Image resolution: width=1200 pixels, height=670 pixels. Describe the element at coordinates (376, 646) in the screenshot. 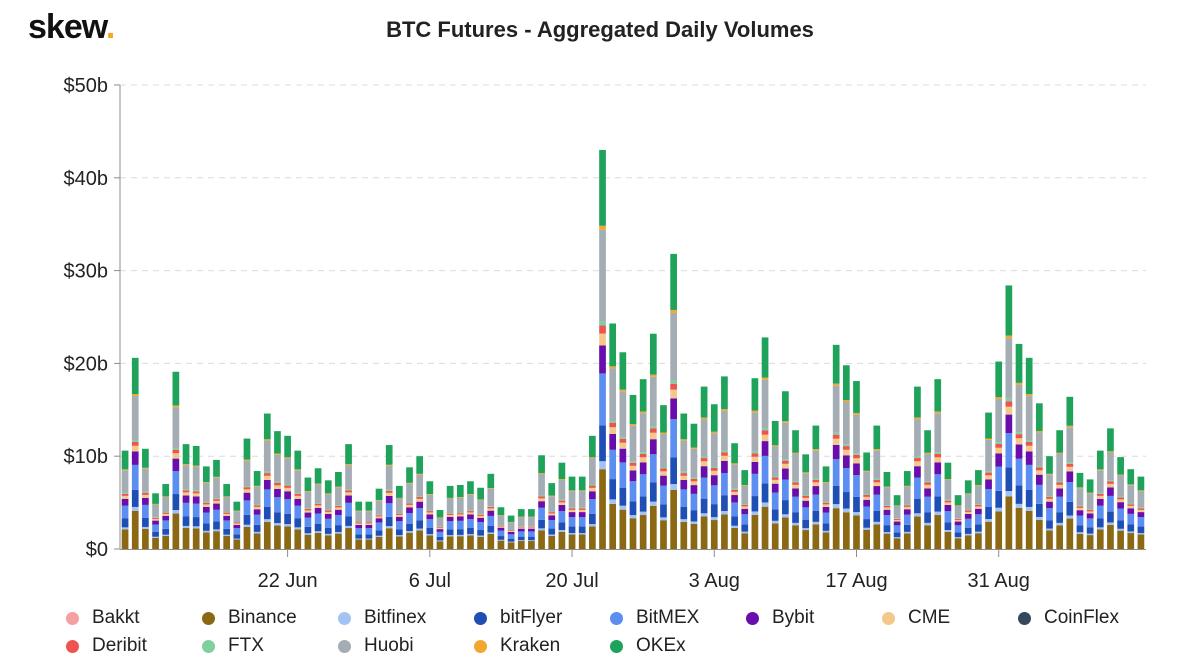

I see `legend-item-huobi: Huobi` at that location.